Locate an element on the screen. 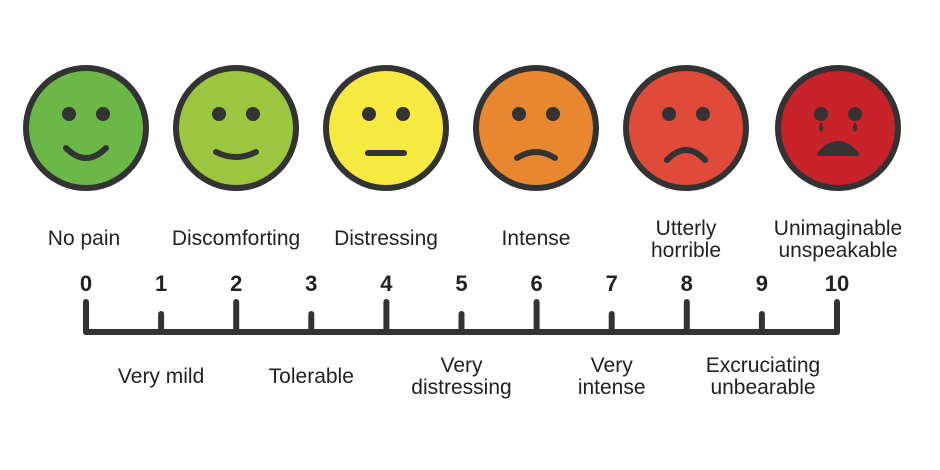  face-0-label: No pain is located at coordinates (84, 239).